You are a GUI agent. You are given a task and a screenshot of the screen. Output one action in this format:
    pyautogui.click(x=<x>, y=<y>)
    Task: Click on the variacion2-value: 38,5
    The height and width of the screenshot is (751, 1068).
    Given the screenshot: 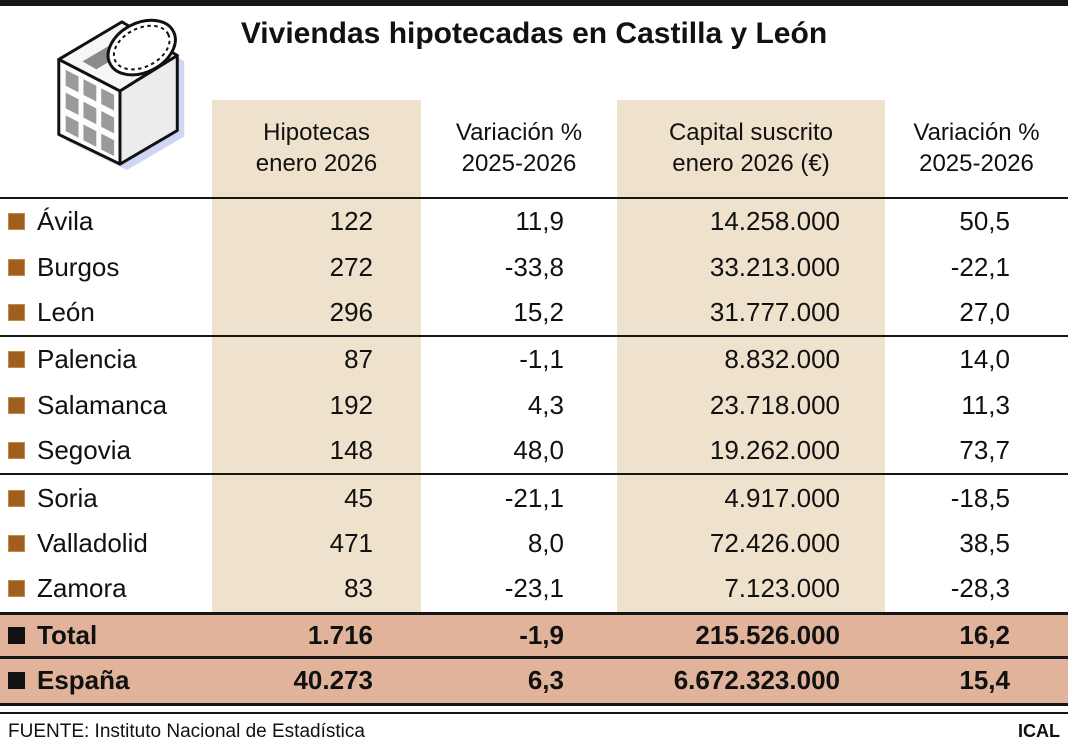 What is the action you would take?
    pyautogui.click(x=984, y=542)
    